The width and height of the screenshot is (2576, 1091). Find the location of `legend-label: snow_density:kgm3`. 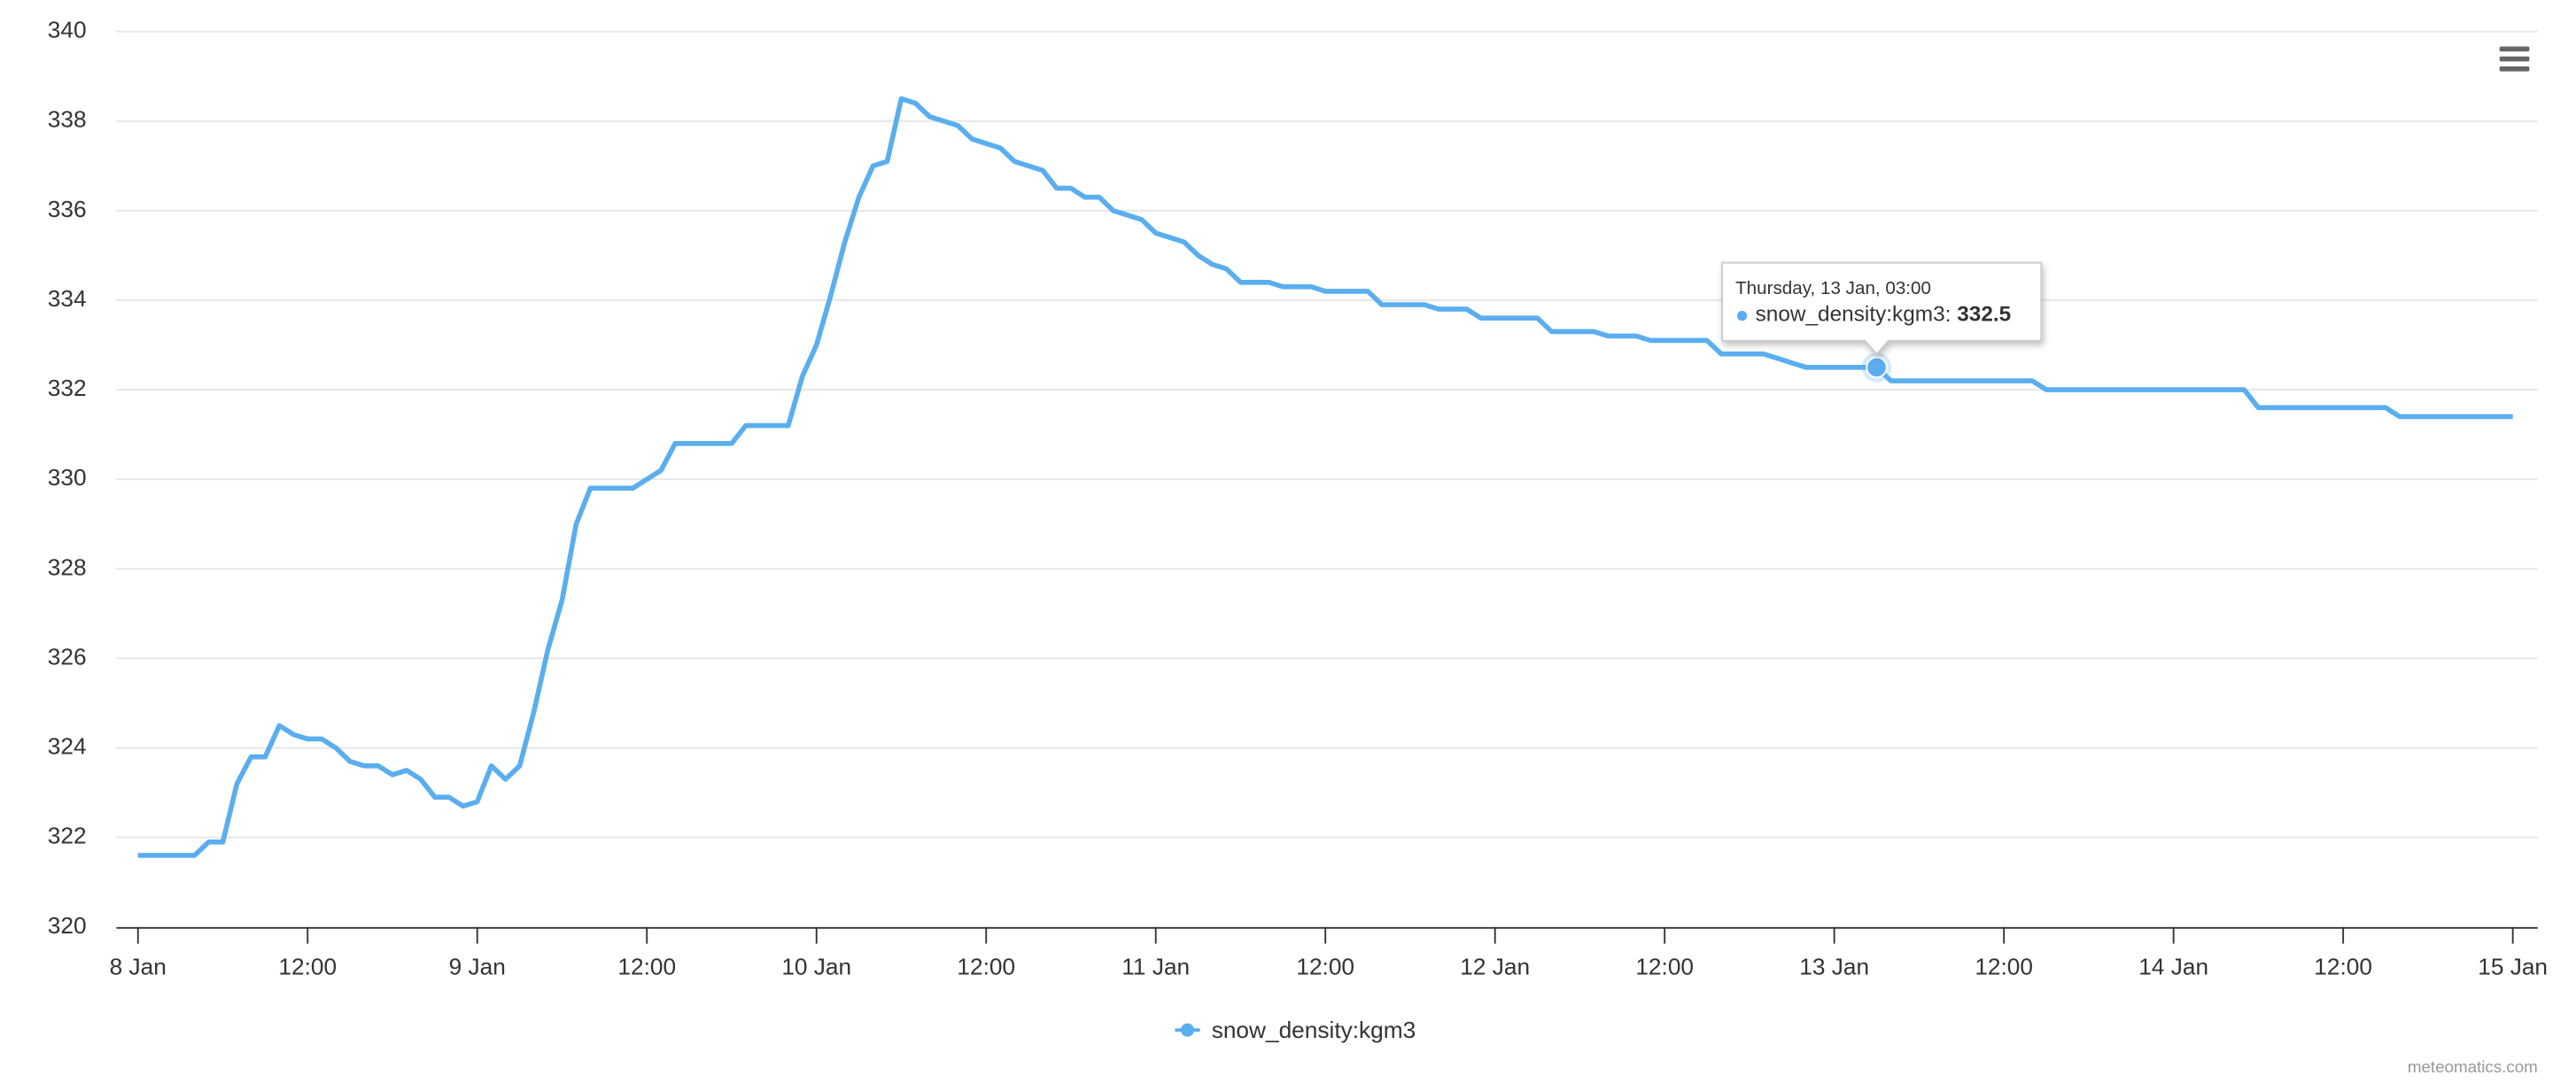

legend-label: snow_density:kgm3 is located at coordinates (1314, 1030).